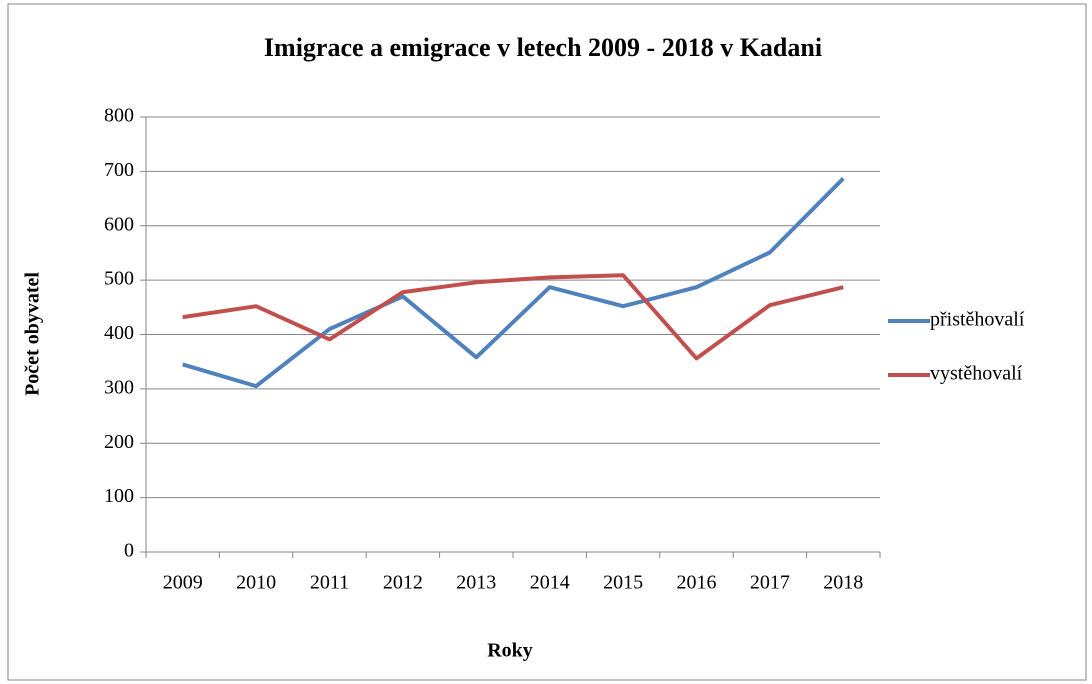 The image size is (1092, 684). I want to click on y-tick-label: 100, so click(119, 496).